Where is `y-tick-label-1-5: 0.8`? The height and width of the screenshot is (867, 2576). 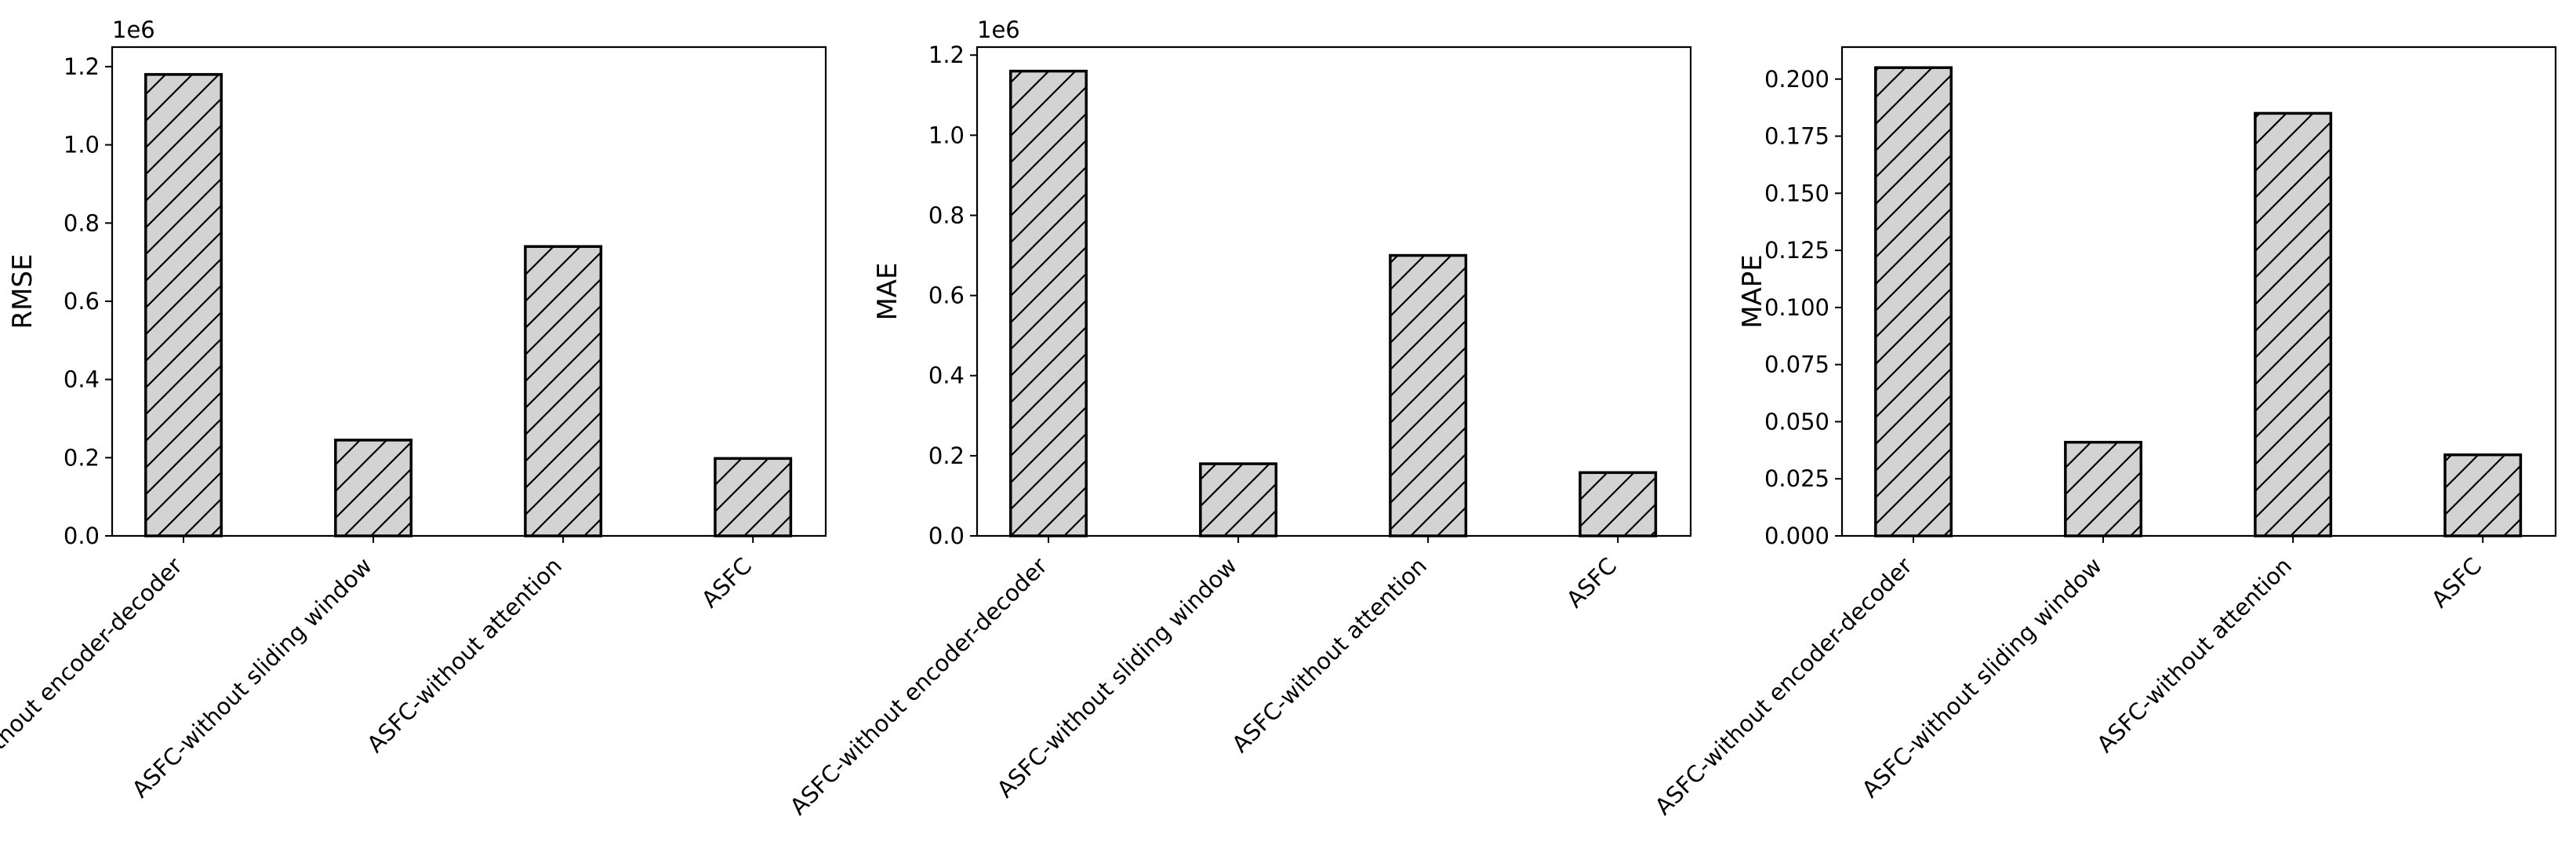
y-tick-label-1-5: 0.8 is located at coordinates (82, 222).